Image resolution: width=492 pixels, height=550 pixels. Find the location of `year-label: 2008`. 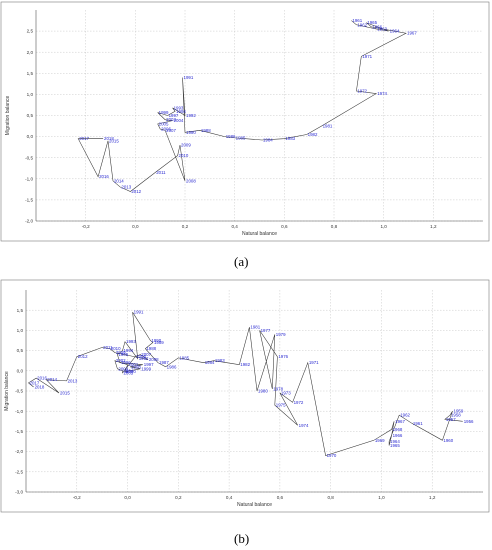

year-label: 2008 is located at coordinates (154, 359).